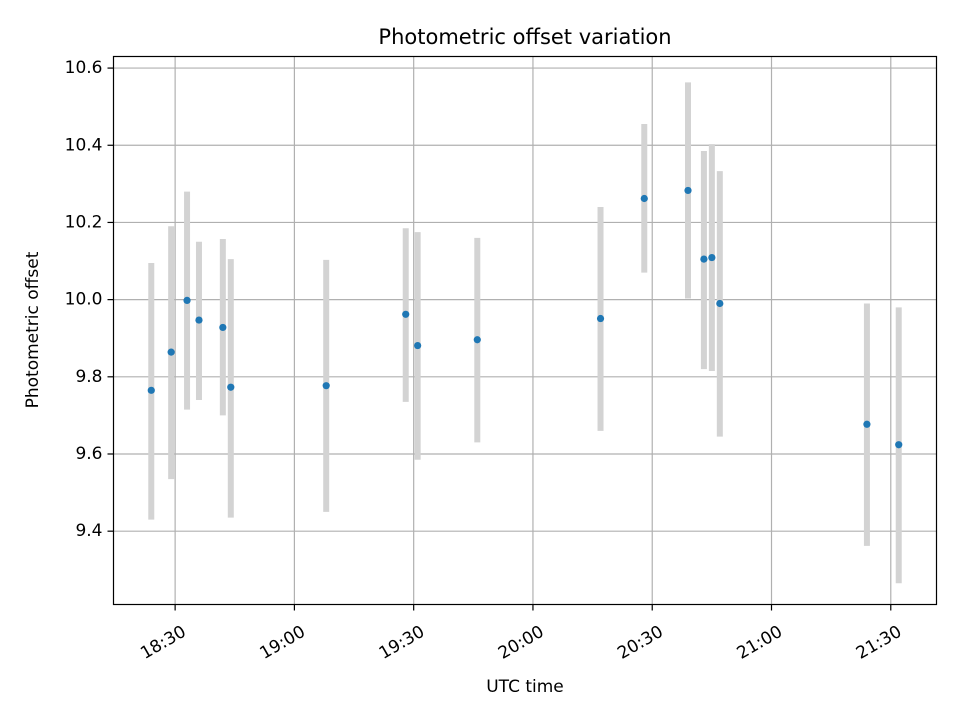 The height and width of the screenshot is (720, 960). What do you see at coordinates (88, 377) in the screenshot?
I see `y-tick-label: 9.8` at bounding box center [88, 377].